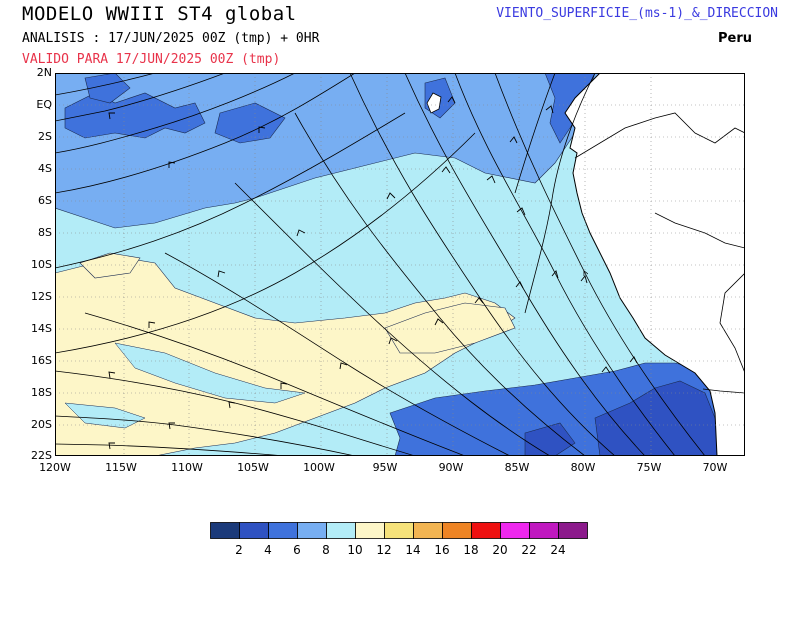 Image resolution: width=800 pixels, height=618 pixels. I want to click on lon-label-80w: 80W, so click(583, 467).